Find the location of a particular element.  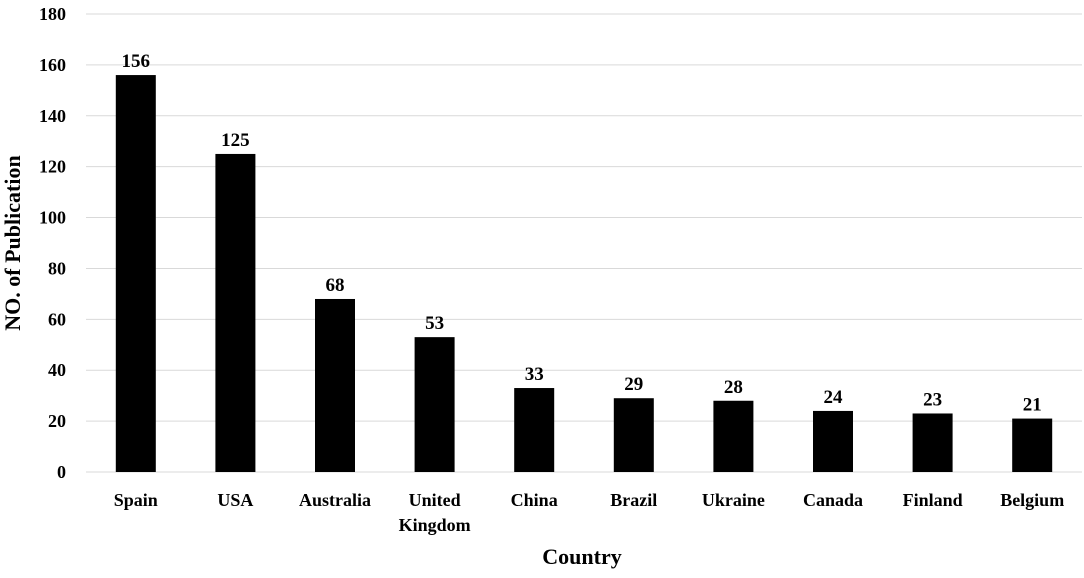

y-tick-label: 100 is located at coordinates (52, 218).